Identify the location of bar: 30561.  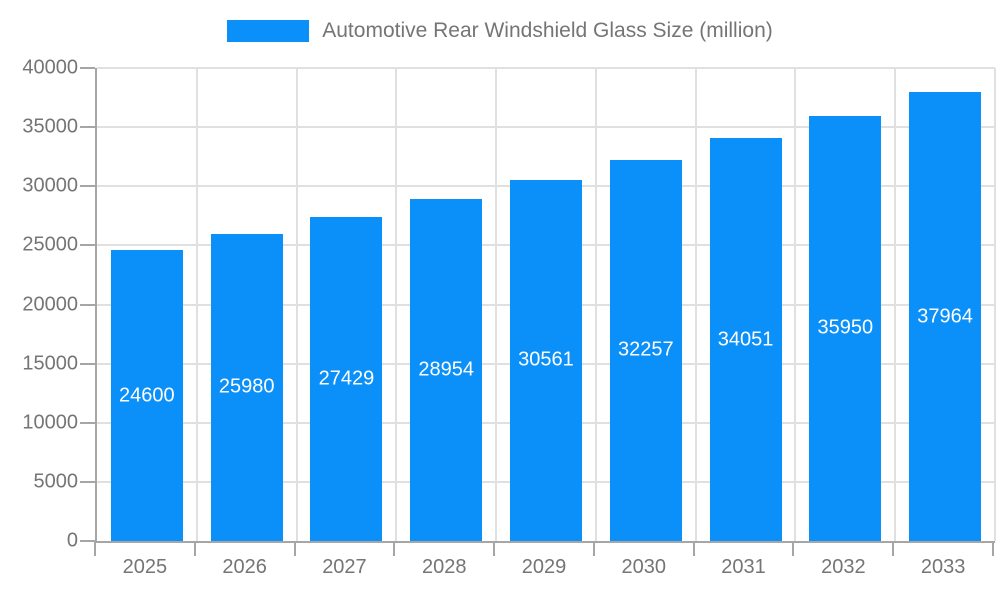
(546, 360).